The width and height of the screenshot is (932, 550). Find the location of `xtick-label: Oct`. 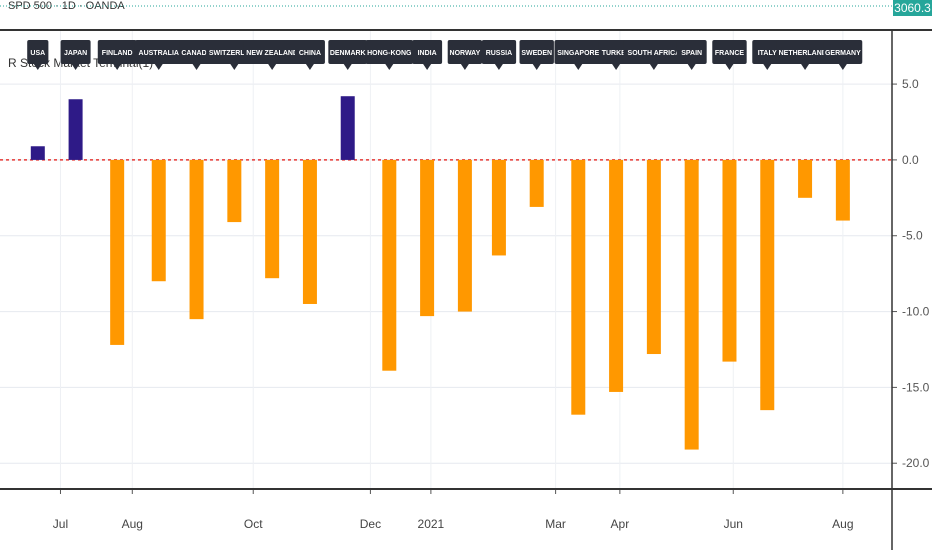

xtick-label: Oct is located at coordinates (253, 524).